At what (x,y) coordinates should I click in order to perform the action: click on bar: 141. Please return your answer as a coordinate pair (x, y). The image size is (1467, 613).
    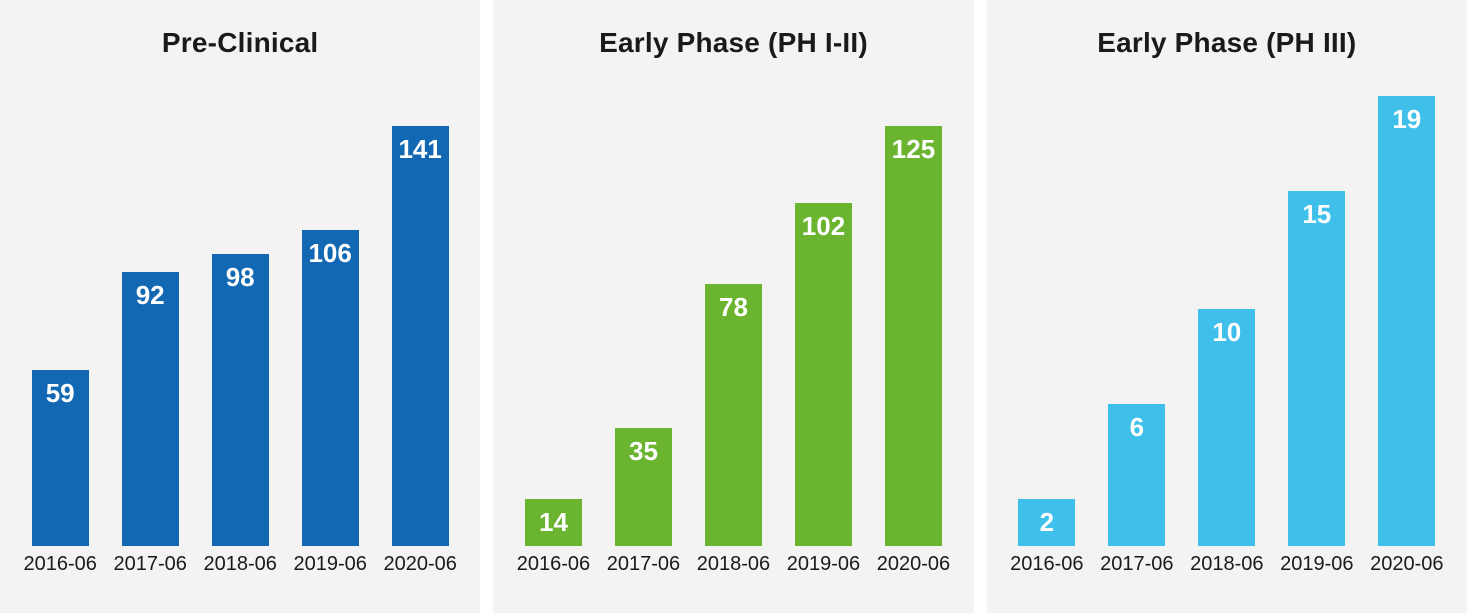
    Looking at the image, I should click on (420, 336).